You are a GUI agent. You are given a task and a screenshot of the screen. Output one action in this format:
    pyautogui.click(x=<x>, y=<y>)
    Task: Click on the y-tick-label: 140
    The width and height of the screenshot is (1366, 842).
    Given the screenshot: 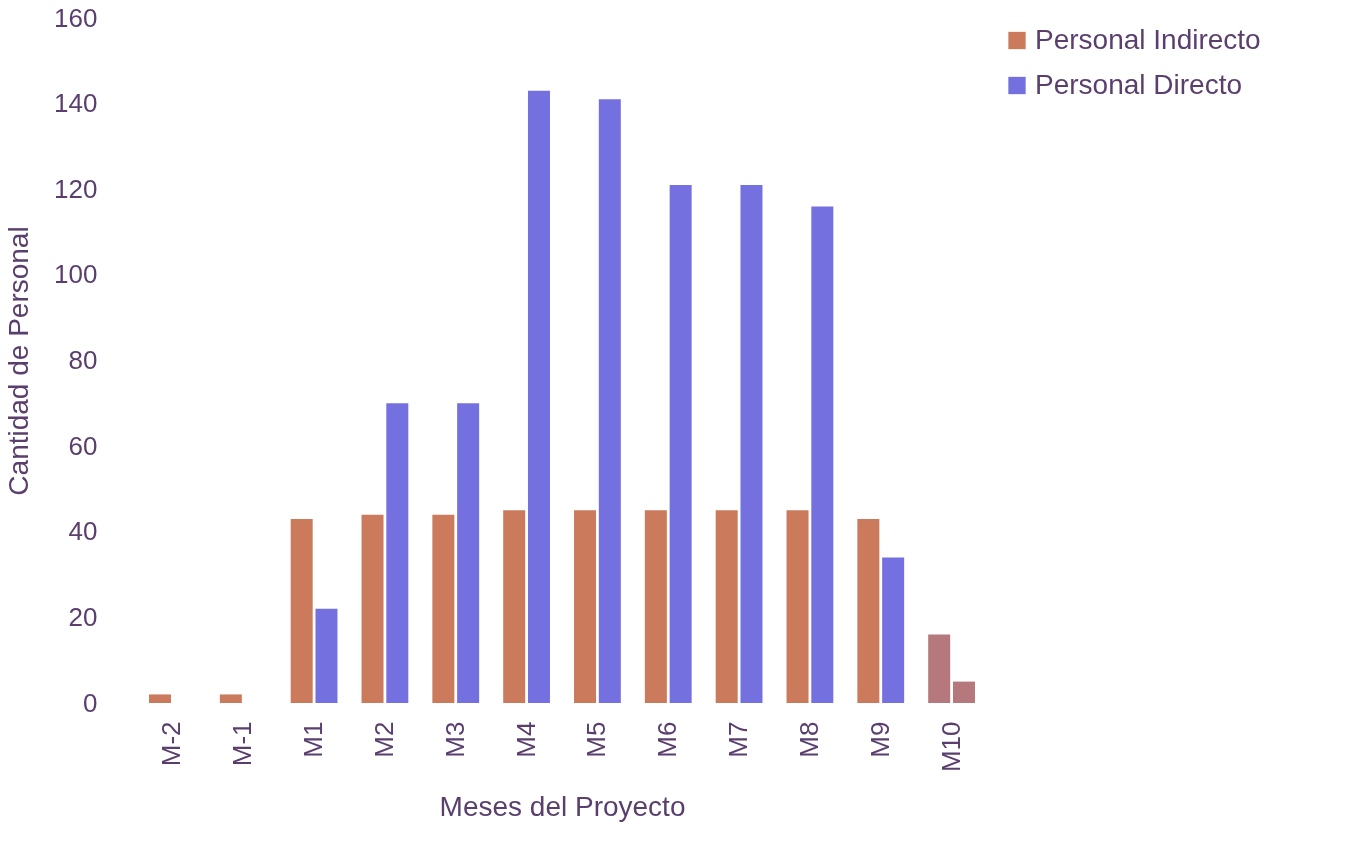 What is the action you would take?
    pyautogui.click(x=76, y=103)
    